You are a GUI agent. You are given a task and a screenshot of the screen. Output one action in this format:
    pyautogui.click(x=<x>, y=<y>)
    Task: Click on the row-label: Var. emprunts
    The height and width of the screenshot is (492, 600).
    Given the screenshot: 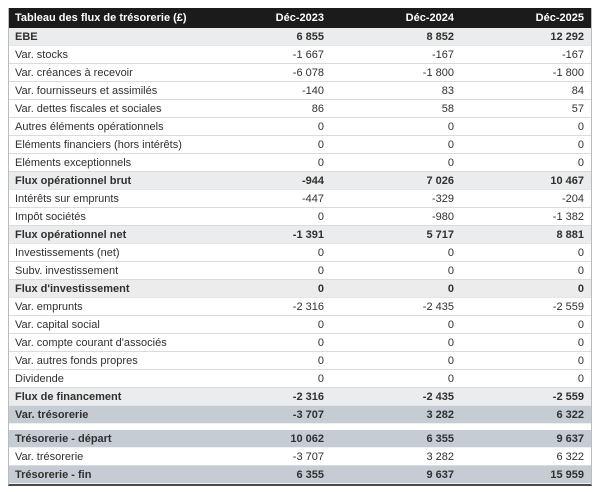 What is the action you would take?
    pyautogui.click(x=49, y=306)
    